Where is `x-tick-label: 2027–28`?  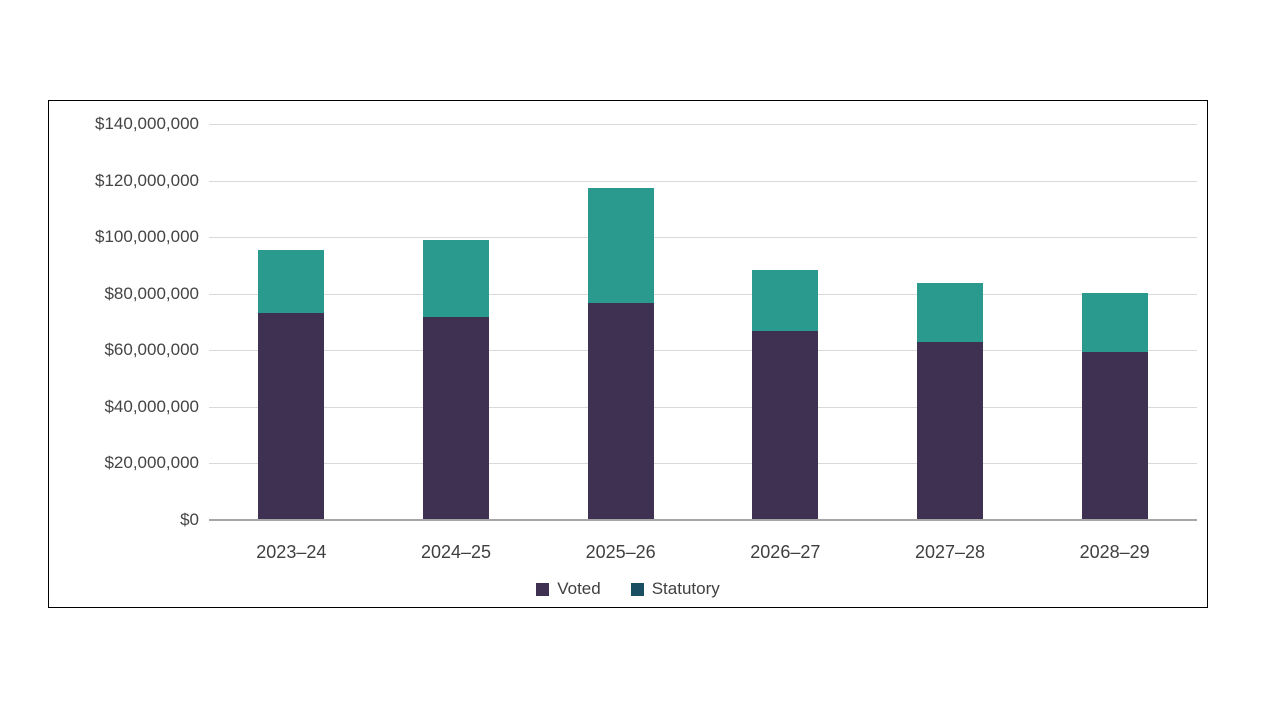 x-tick-label: 2027–28 is located at coordinates (950, 552).